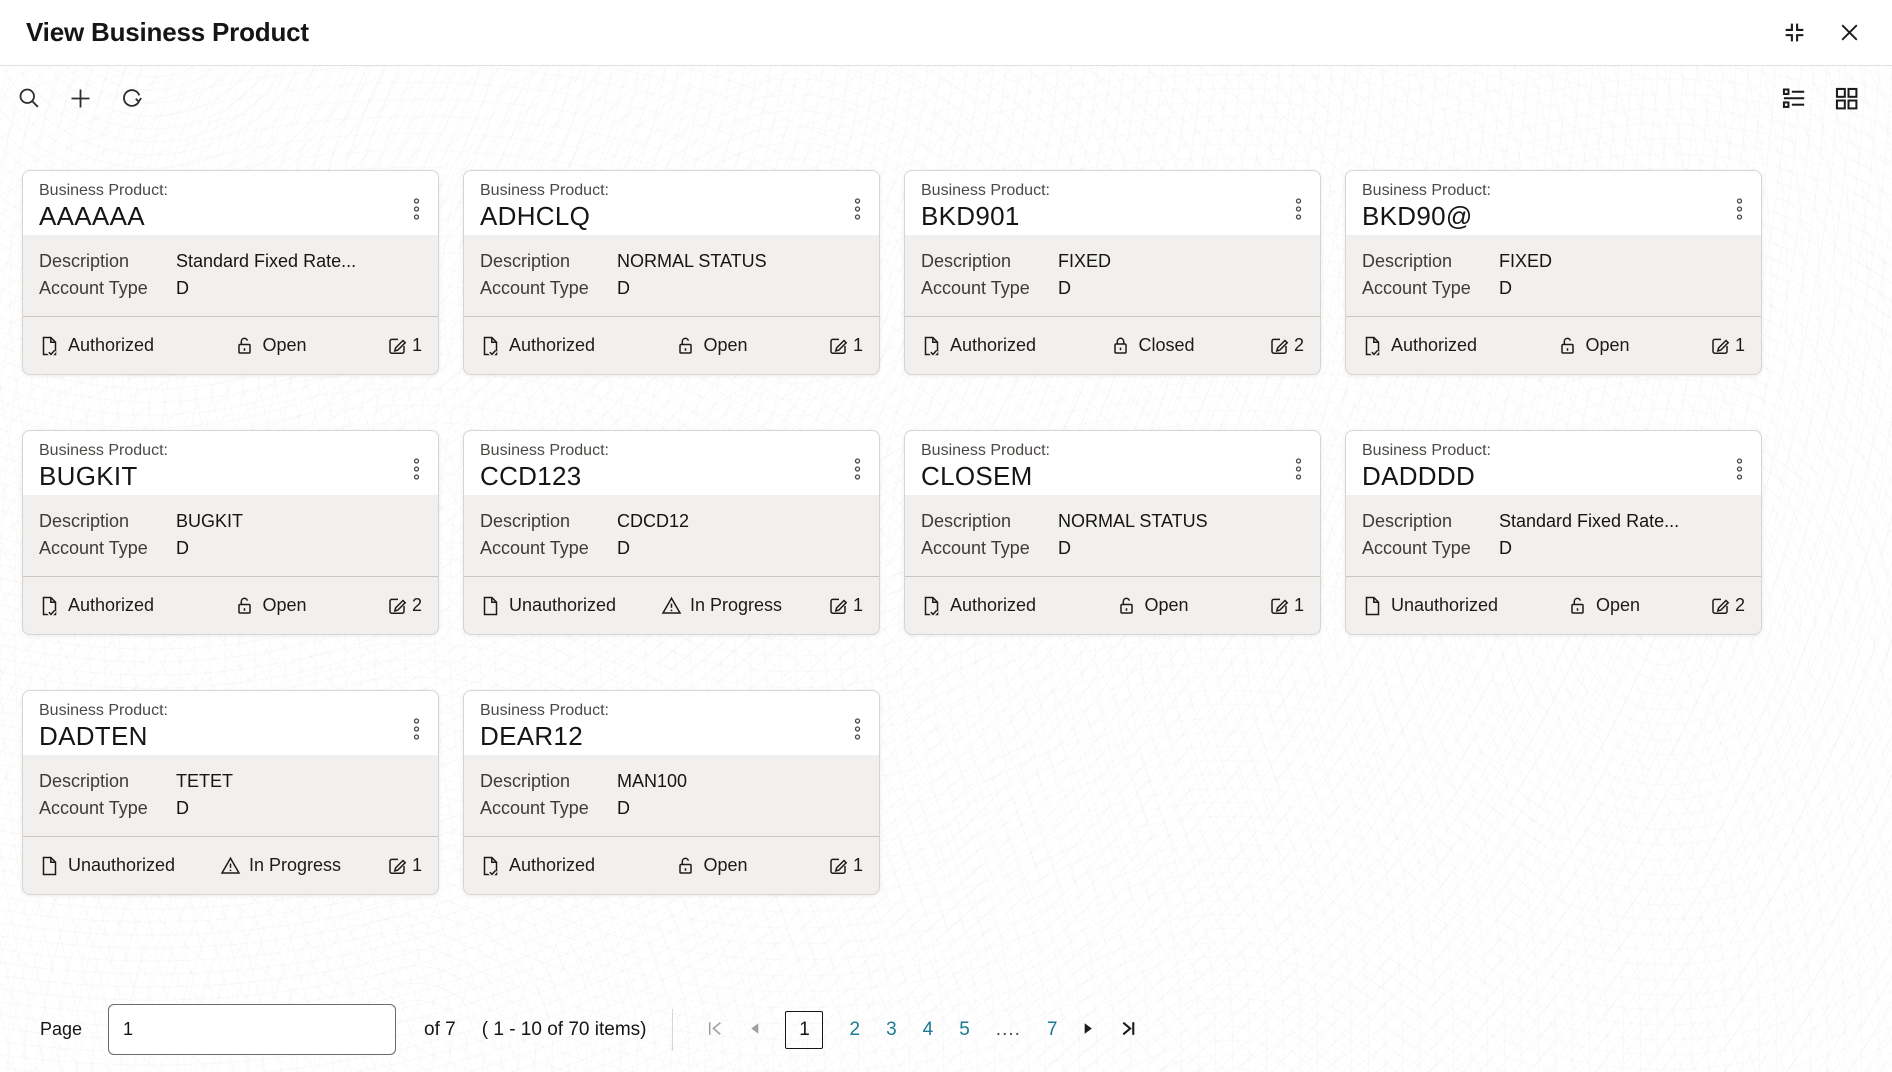 The height and width of the screenshot is (1072, 1892). I want to click on card-header: Business Product: ADHCLQ, so click(671, 203).